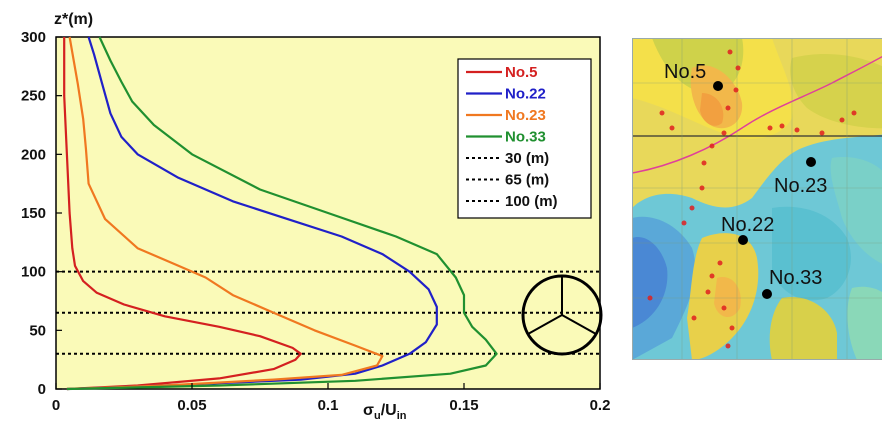 The width and height of the screenshot is (882, 424). Describe the element at coordinates (33, 37) in the screenshot. I see `y-tick-label: 300` at that location.